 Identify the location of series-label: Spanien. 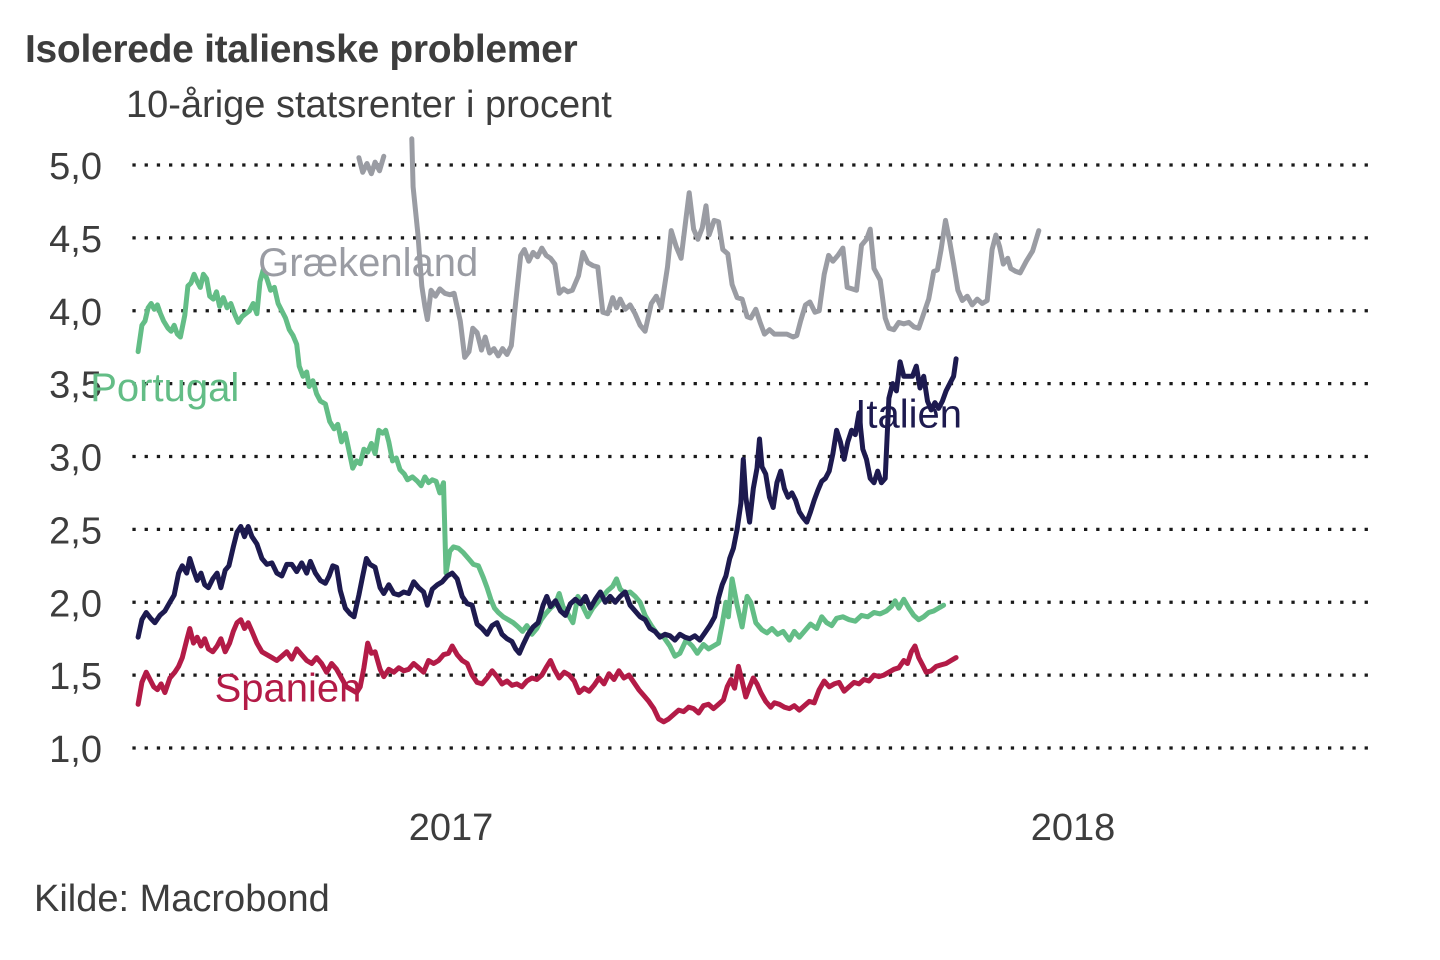
(288, 688).